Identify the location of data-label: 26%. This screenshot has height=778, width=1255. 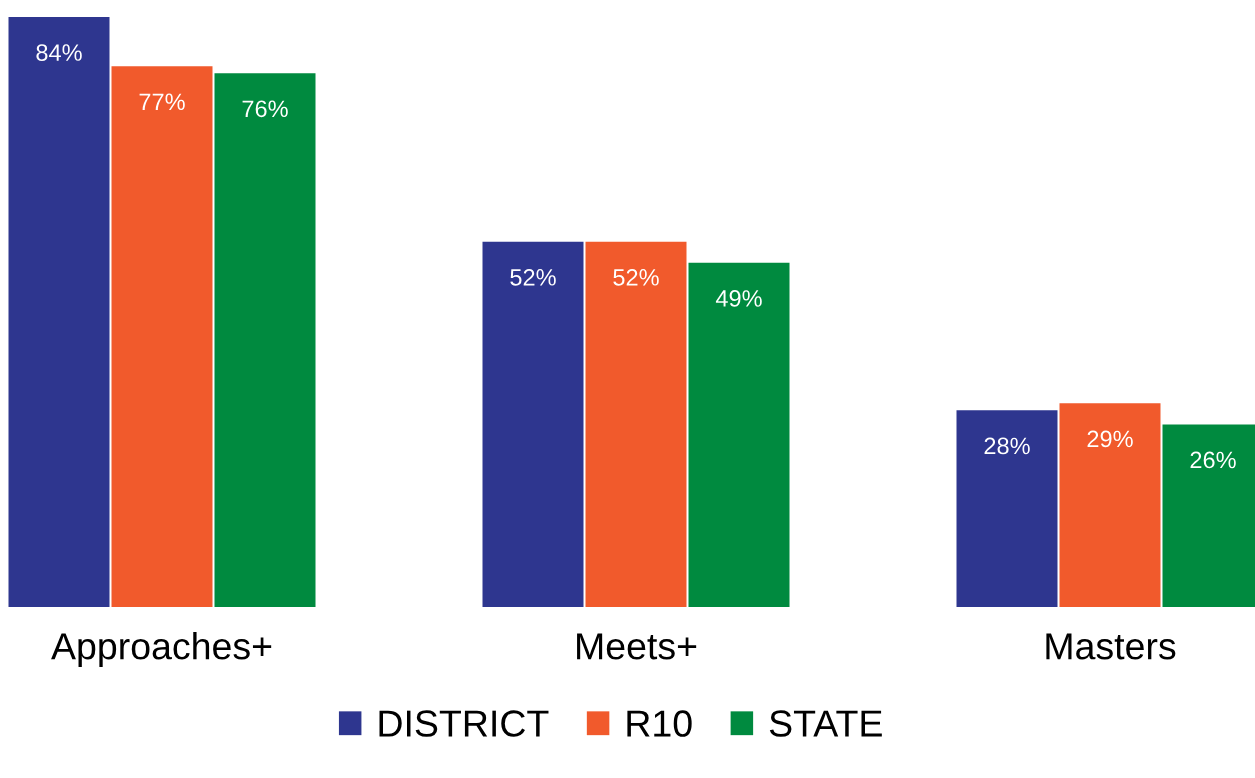
(1213, 460).